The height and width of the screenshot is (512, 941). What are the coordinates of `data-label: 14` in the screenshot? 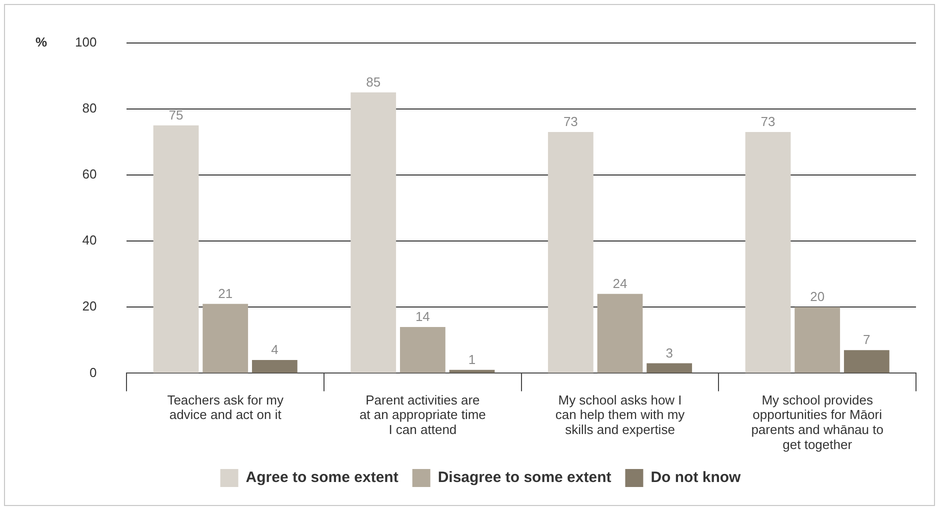 It's located at (422, 316).